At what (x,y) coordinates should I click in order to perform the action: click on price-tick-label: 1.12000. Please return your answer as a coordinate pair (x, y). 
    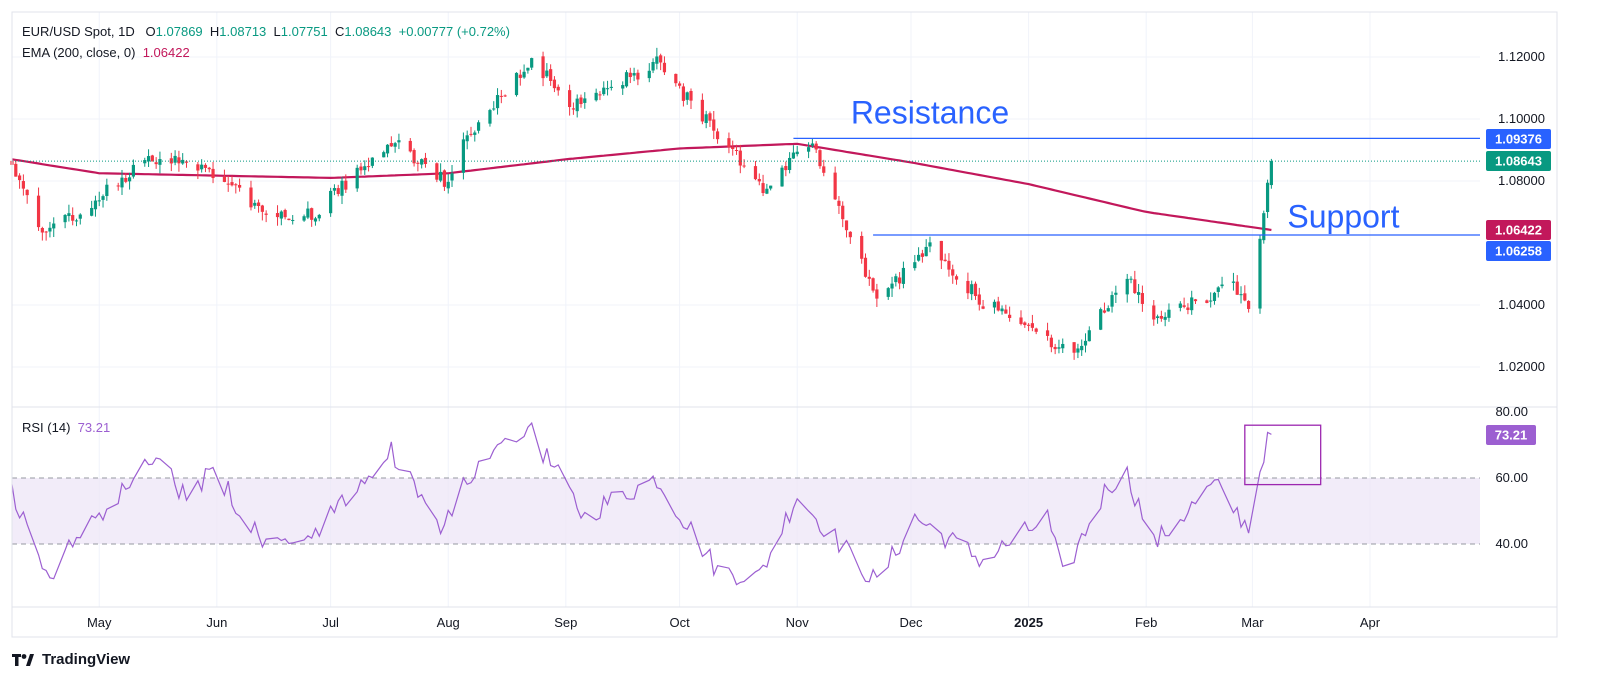
    Looking at the image, I should click on (1521, 56).